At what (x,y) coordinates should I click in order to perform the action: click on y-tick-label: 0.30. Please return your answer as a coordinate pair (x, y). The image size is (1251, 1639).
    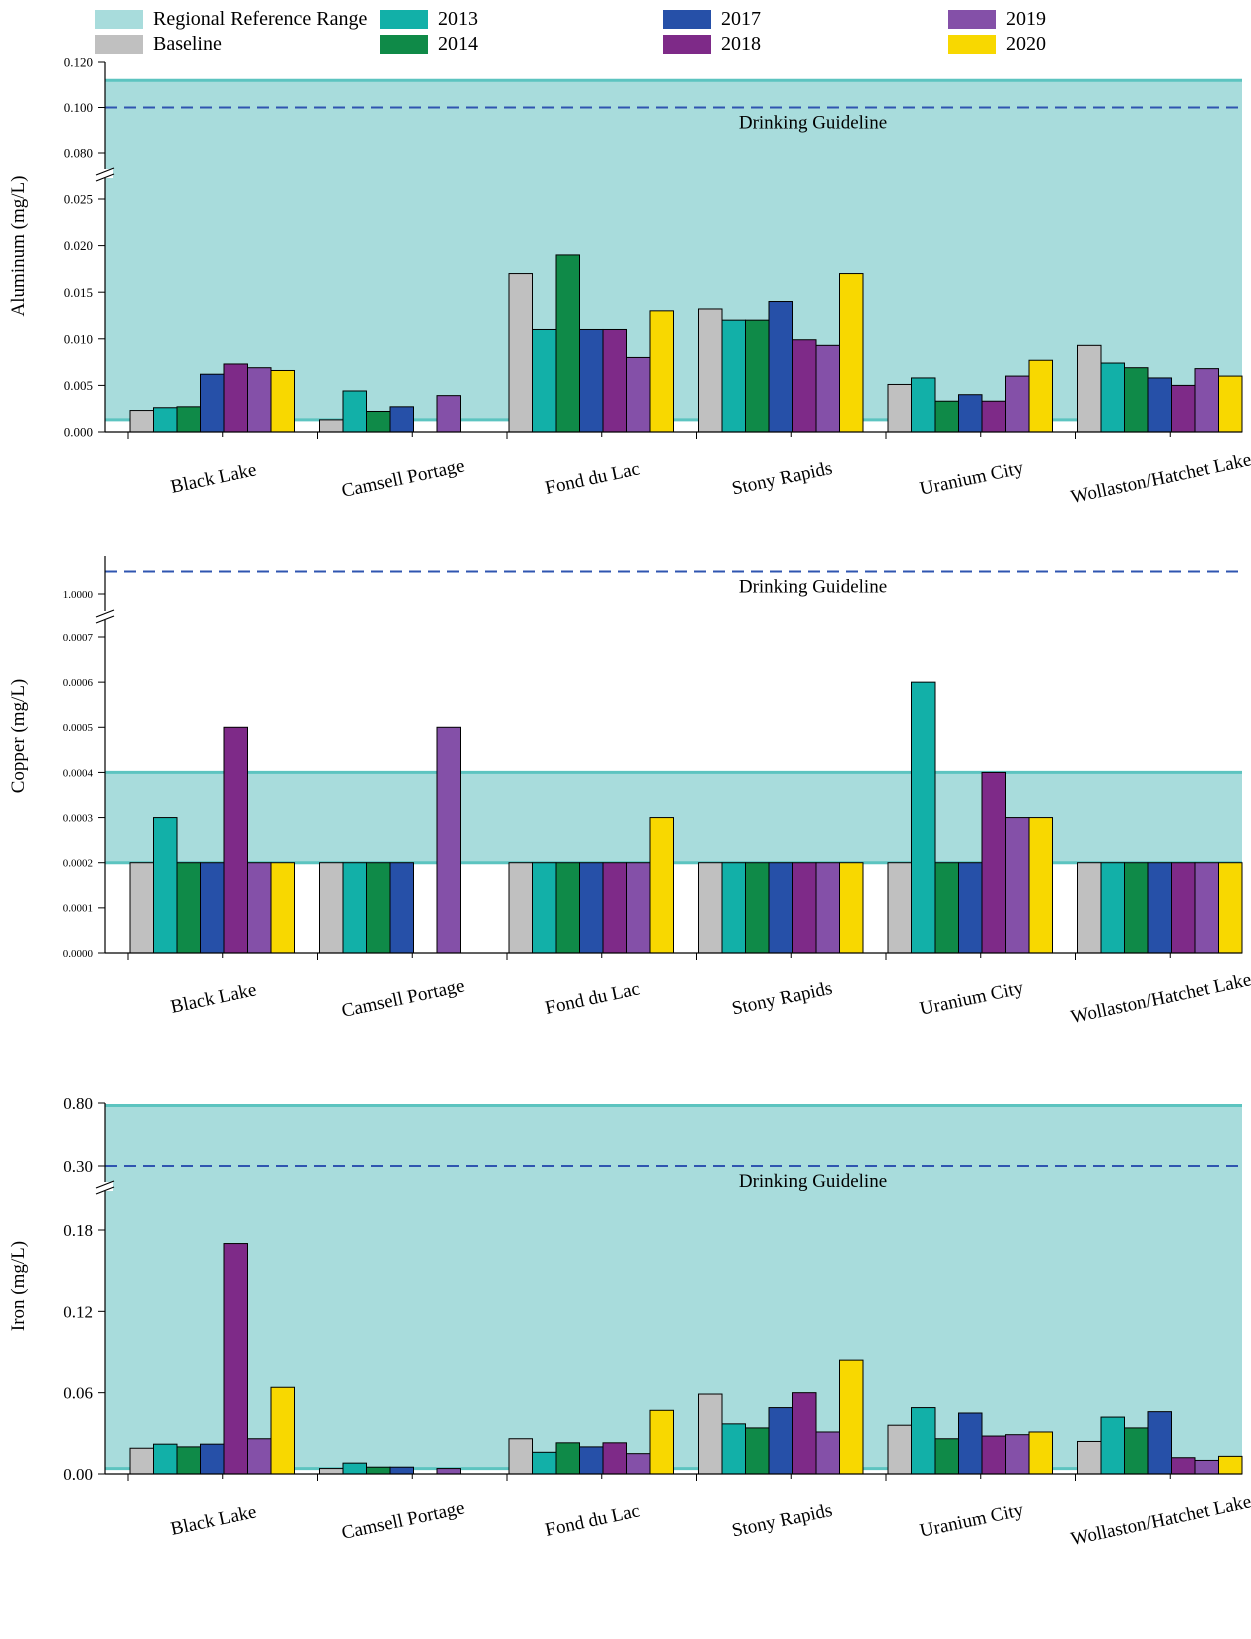
    Looking at the image, I should click on (78, 1166).